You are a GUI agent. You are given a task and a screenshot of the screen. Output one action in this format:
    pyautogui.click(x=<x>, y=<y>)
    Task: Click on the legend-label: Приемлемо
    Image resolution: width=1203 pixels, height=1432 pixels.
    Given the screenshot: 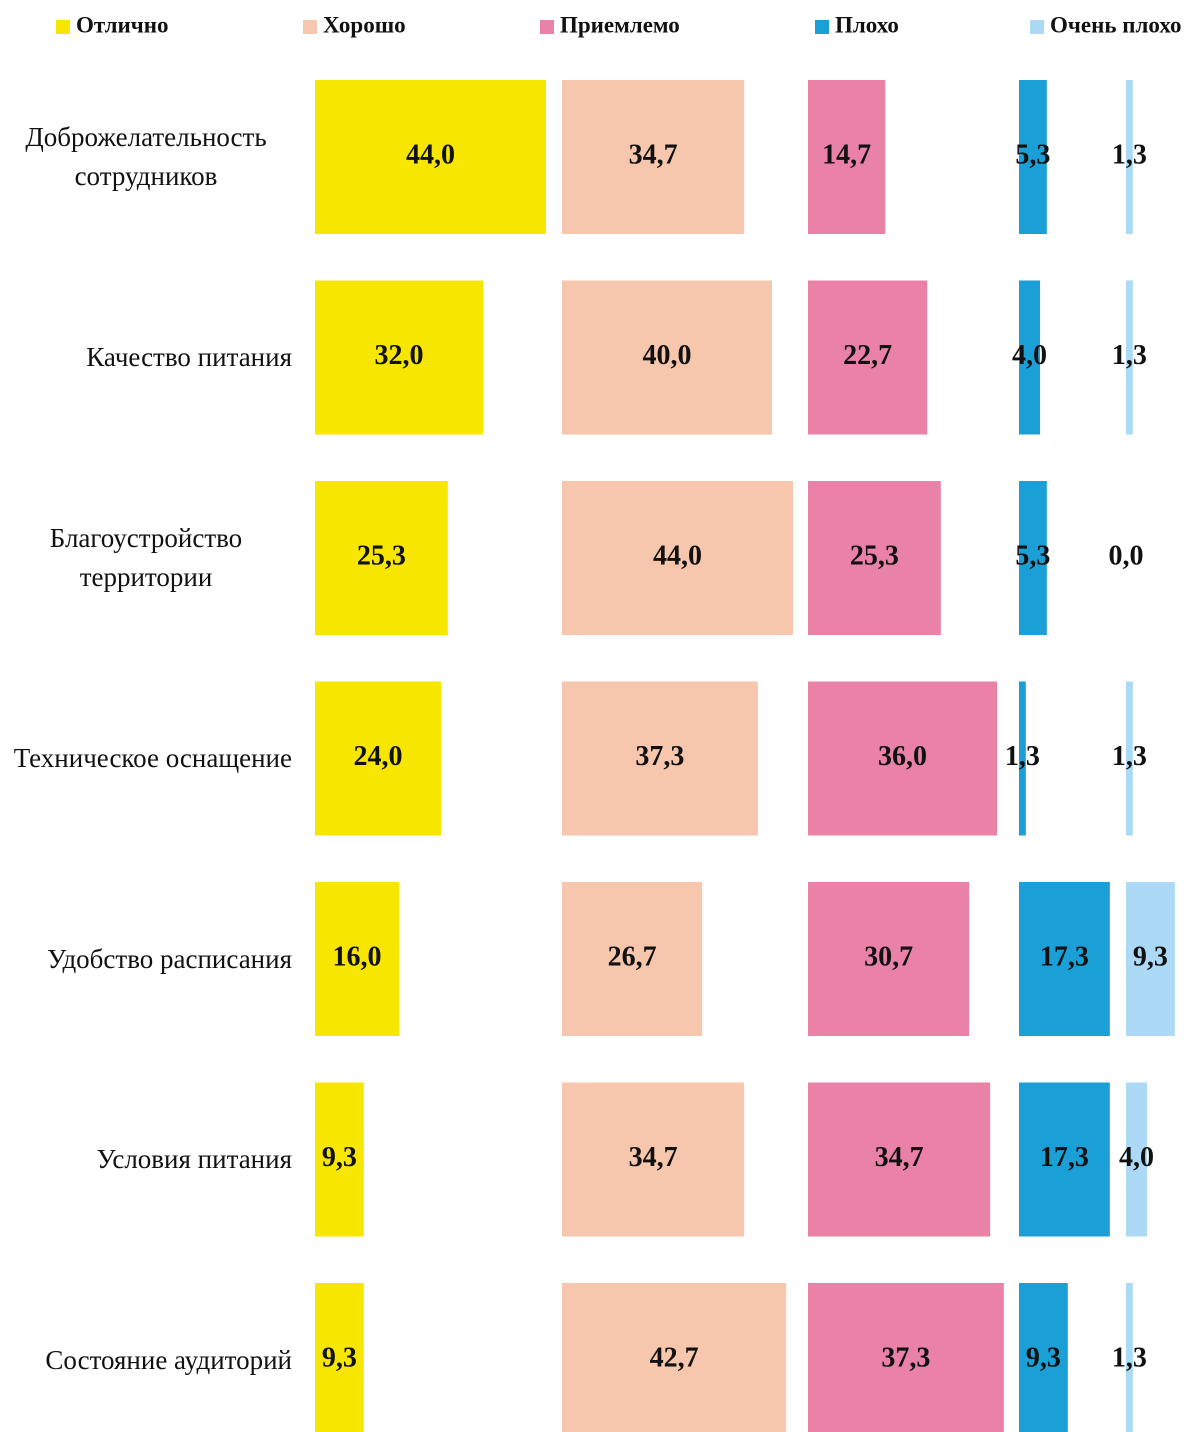 What is the action you would take?
    pyautogui.click(x=620, y=24)
    